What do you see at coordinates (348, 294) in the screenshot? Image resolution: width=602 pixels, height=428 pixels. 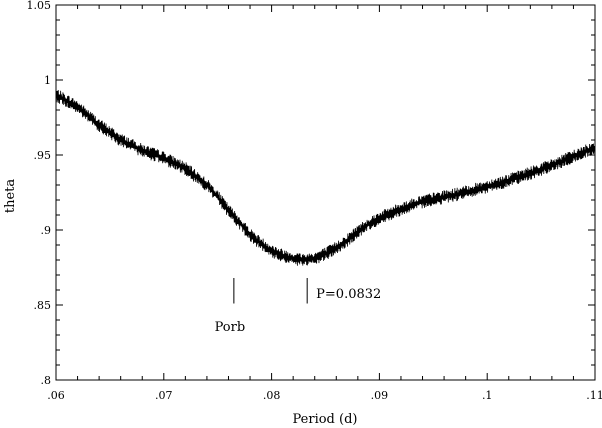 I see `period-label: P=0.0832` at bounding box center [348, 294].